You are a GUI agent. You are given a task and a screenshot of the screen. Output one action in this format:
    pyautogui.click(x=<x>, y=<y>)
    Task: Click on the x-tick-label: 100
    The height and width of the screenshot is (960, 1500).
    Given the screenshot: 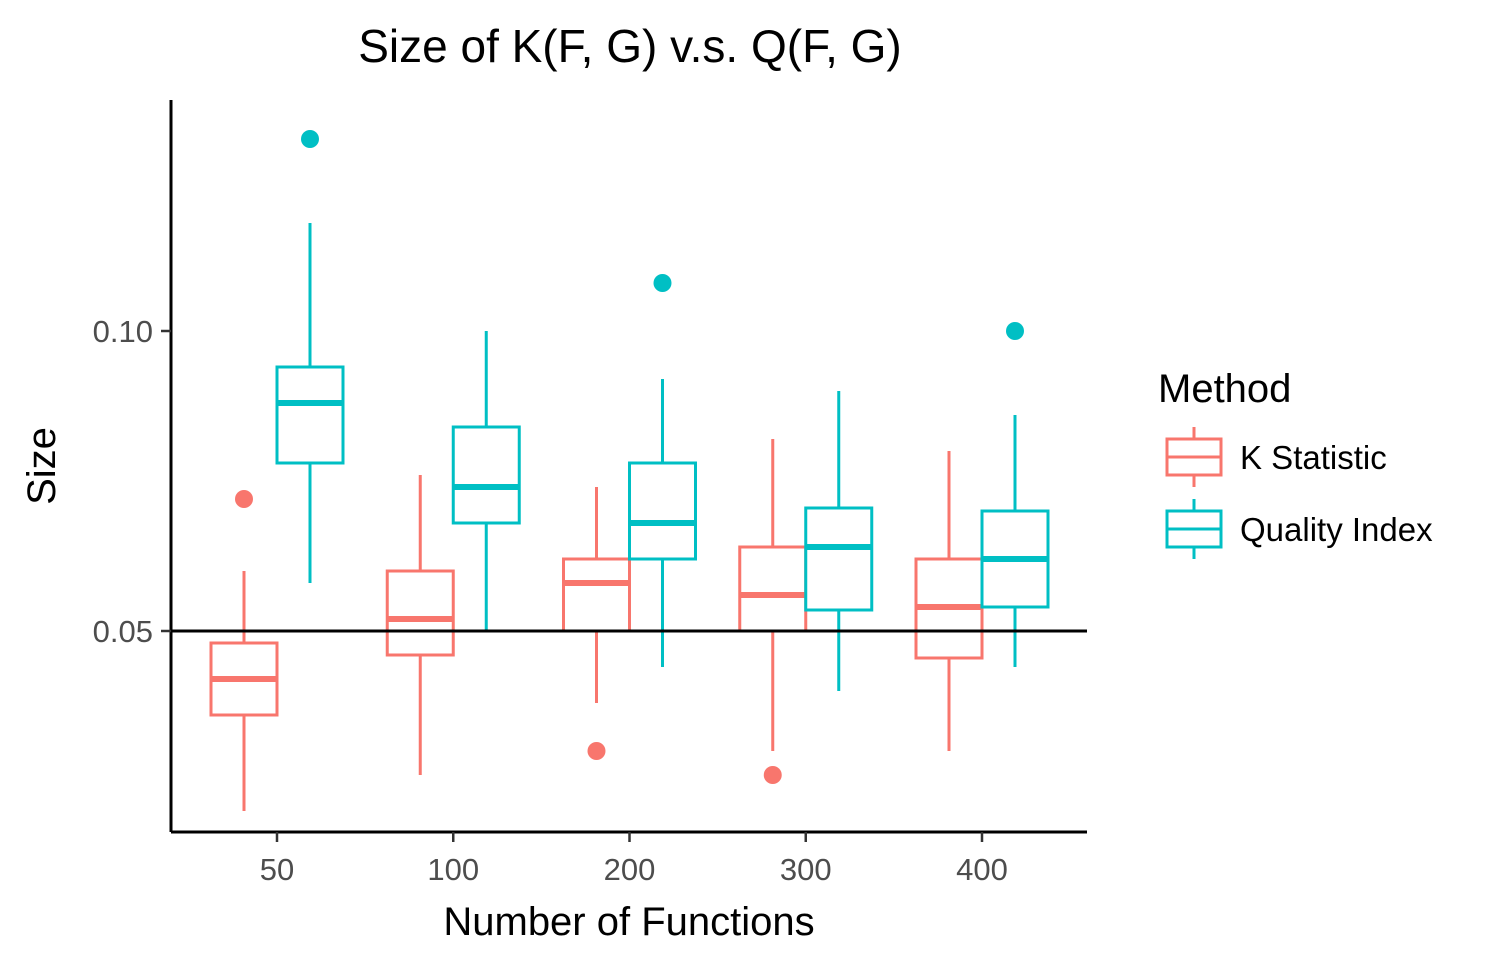 What is the action you would take?
    pyautogui.click(x=453, y=869)
    